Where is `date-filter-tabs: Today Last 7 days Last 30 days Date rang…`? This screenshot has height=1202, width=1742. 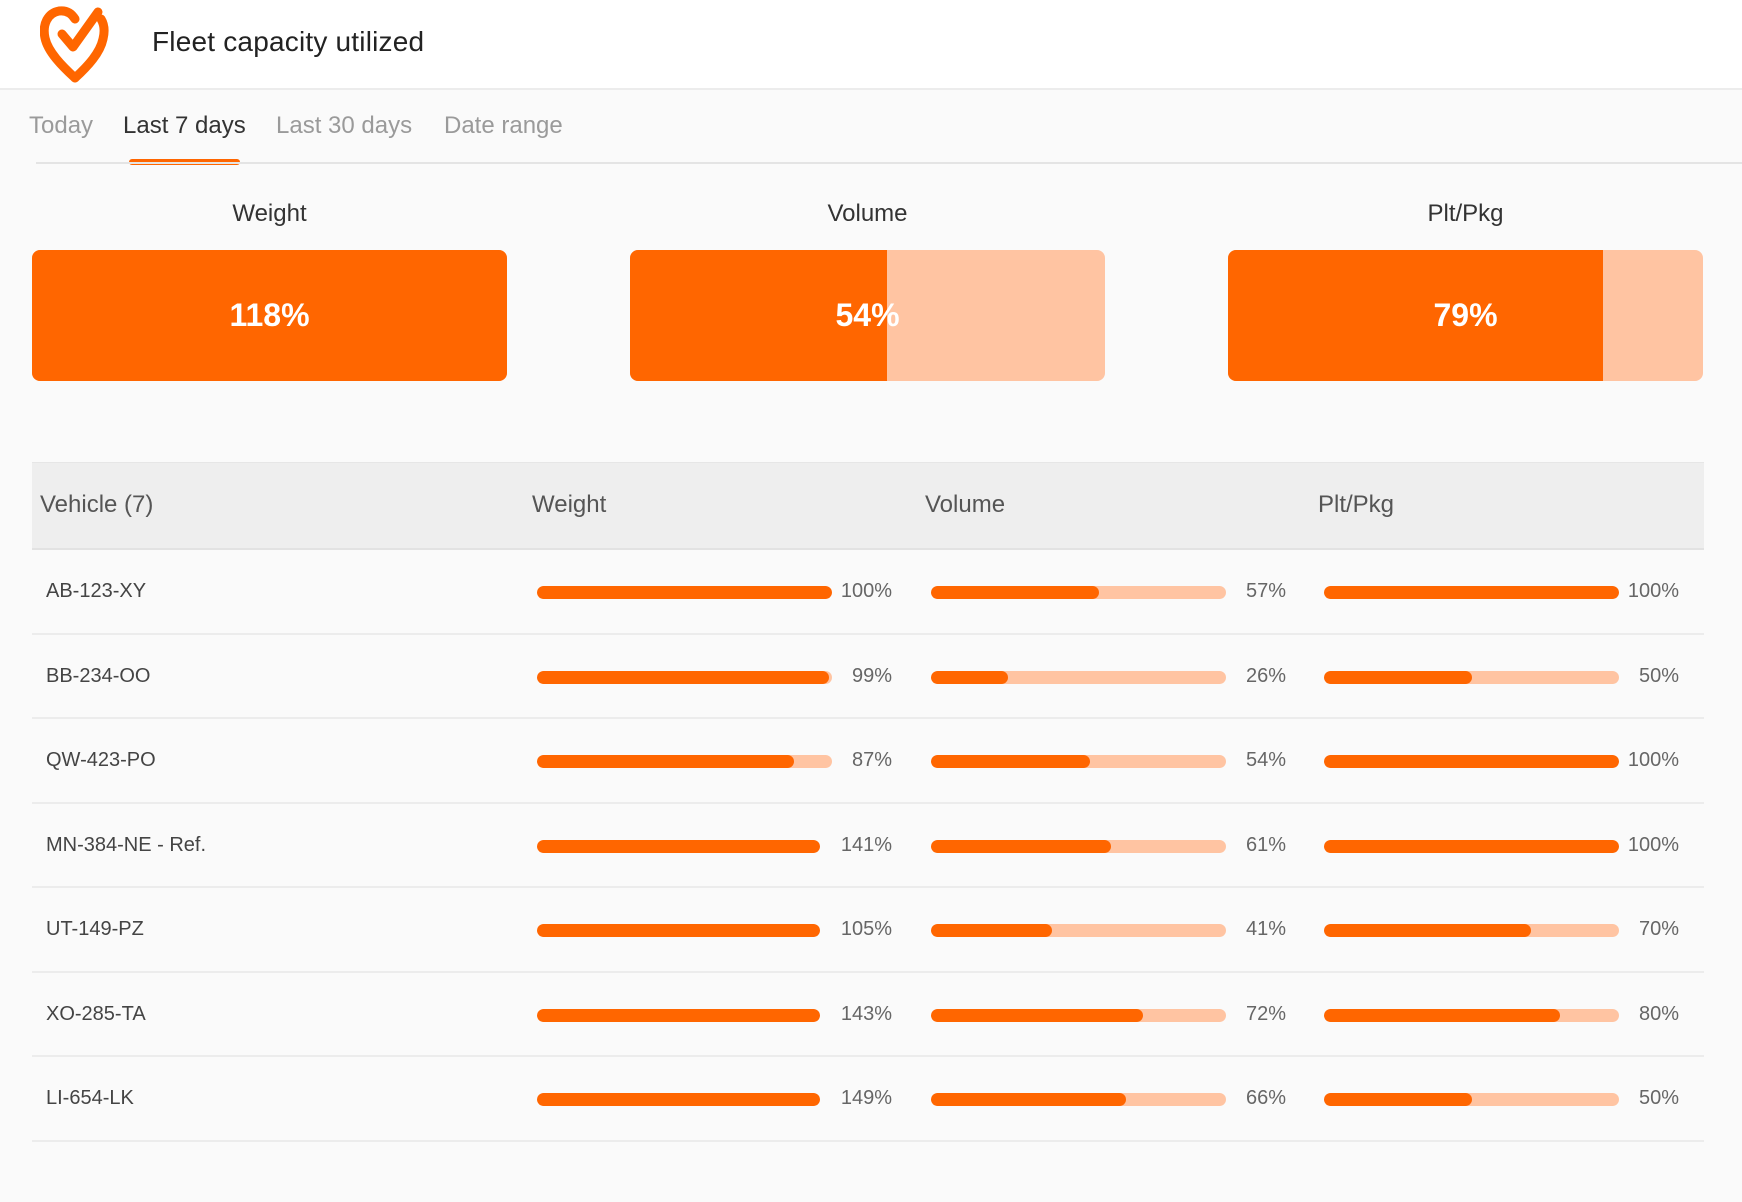
date-filter-tabs: Today Last 7 days Last 30 days Date rang… is located at coordinates (871, 130).